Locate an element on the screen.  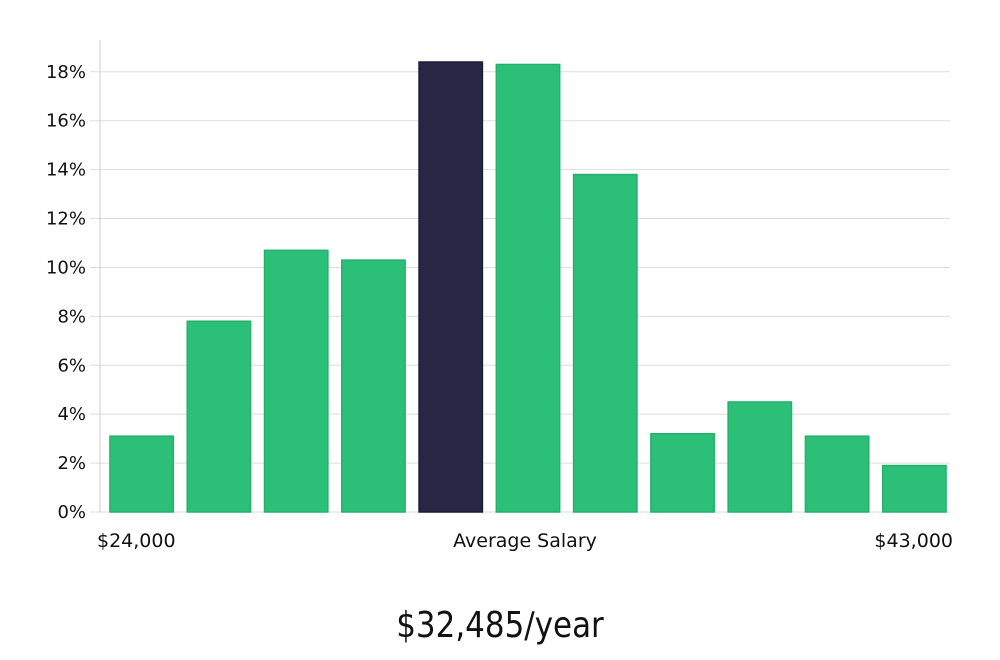
y-tick-label: 10% is located at coordinates (66, 267).